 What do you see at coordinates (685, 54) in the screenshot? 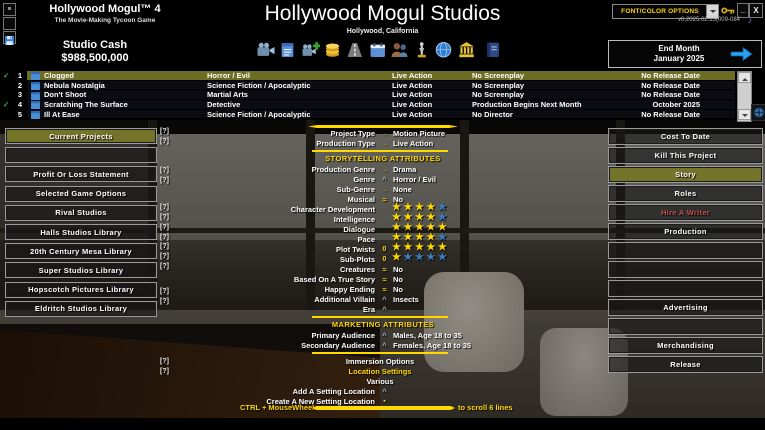
I see `end-month-button: End Month January 2025` at bounding box center [685, 54].